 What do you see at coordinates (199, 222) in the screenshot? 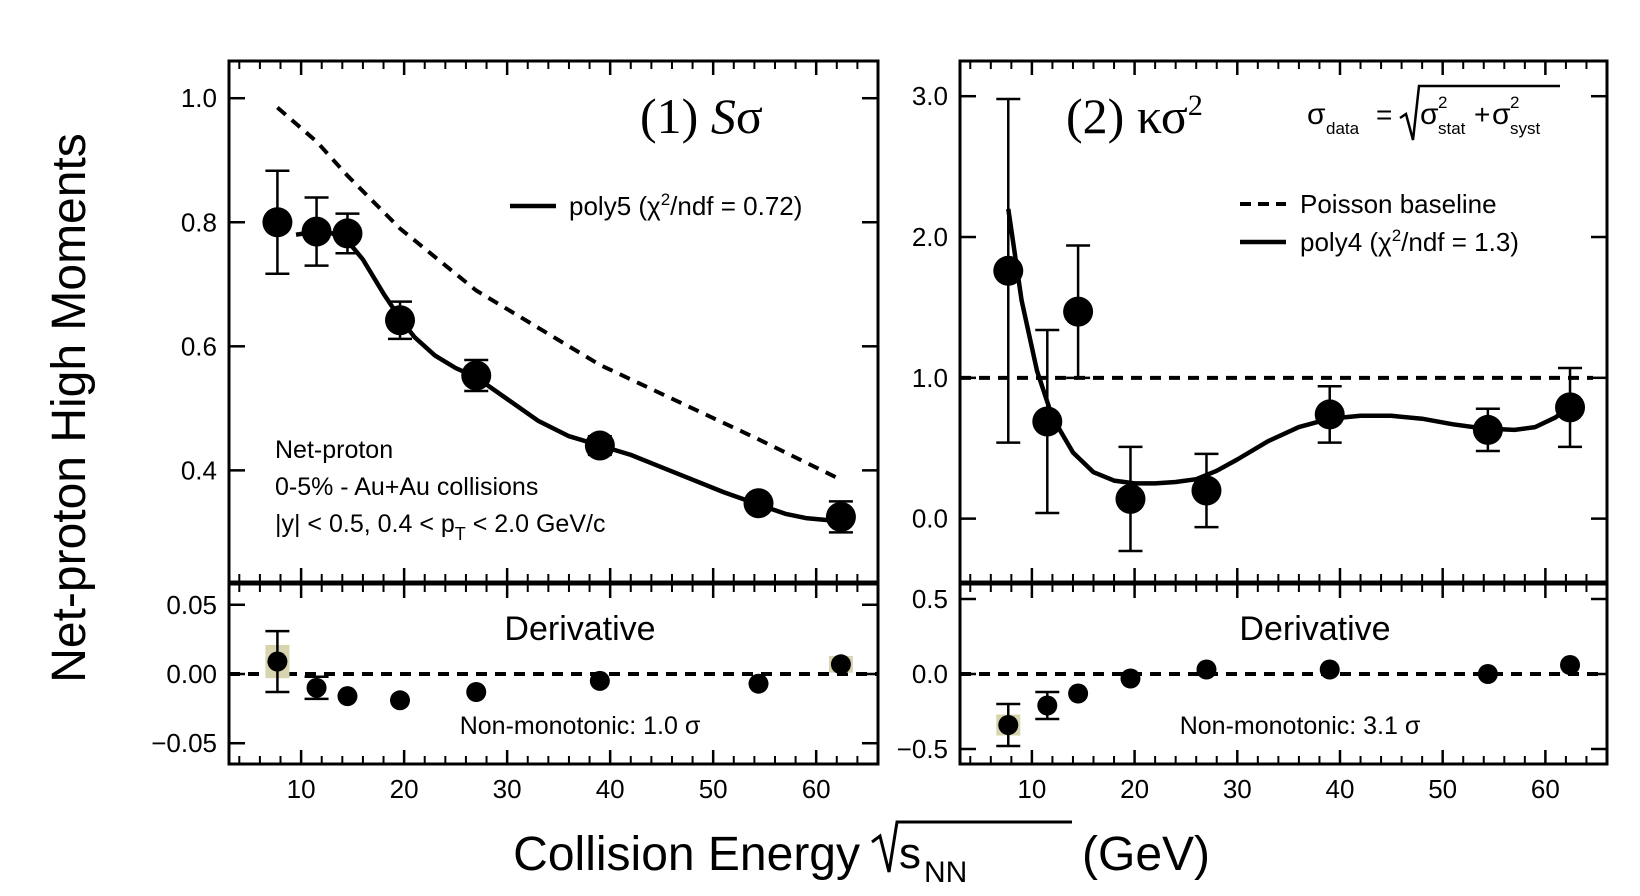
I see `p1-ytick-label: 0.8` at bounding box center [199, 222].